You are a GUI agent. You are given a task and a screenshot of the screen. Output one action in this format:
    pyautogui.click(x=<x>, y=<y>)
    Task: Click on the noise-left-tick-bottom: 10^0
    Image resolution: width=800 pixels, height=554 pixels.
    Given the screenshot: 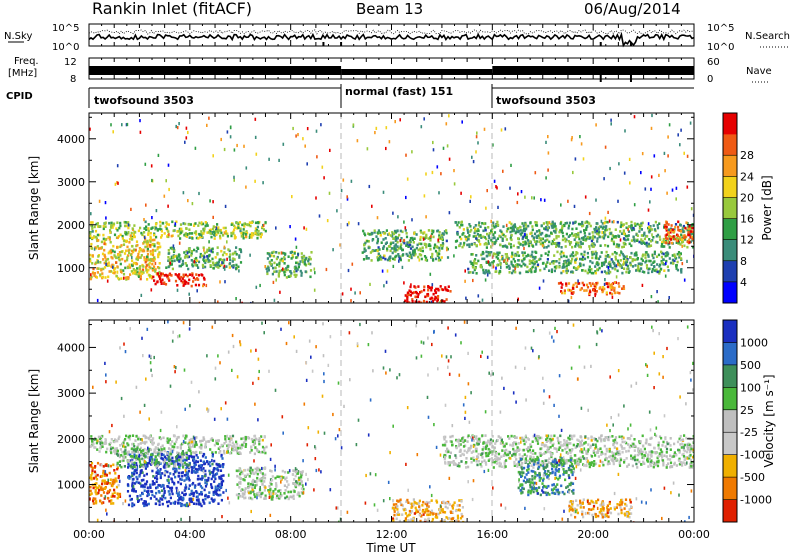 What is the action you would take?
    pyautogui.click(x=65, y=47)
    